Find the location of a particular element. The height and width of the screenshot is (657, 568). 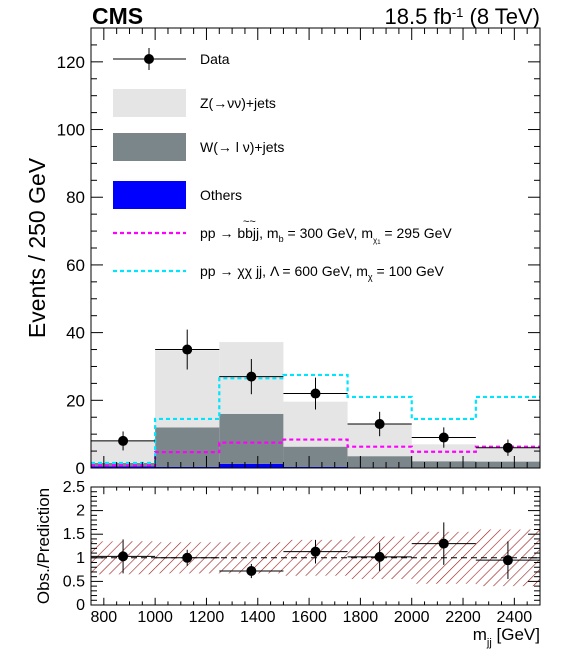

ratio-y-tick-label: 0.5 is located at coordinates (74, 581).